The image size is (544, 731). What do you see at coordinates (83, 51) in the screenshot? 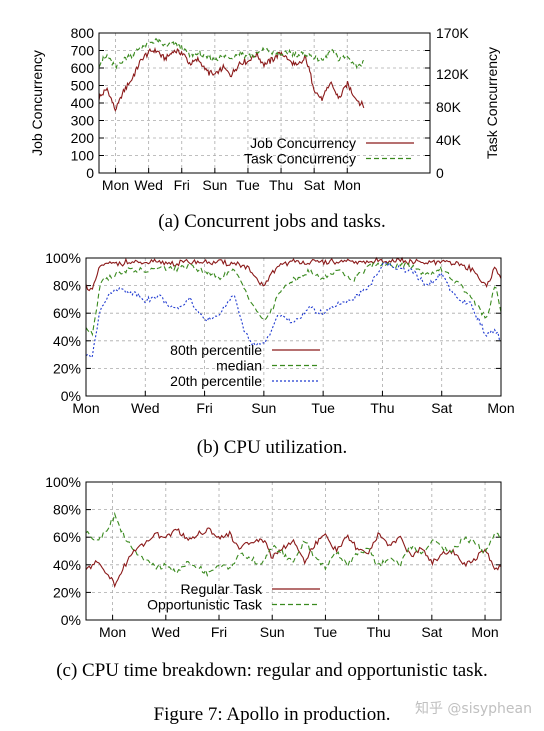
I see `y-tick-label: 700` at bounding box center [83, 51].